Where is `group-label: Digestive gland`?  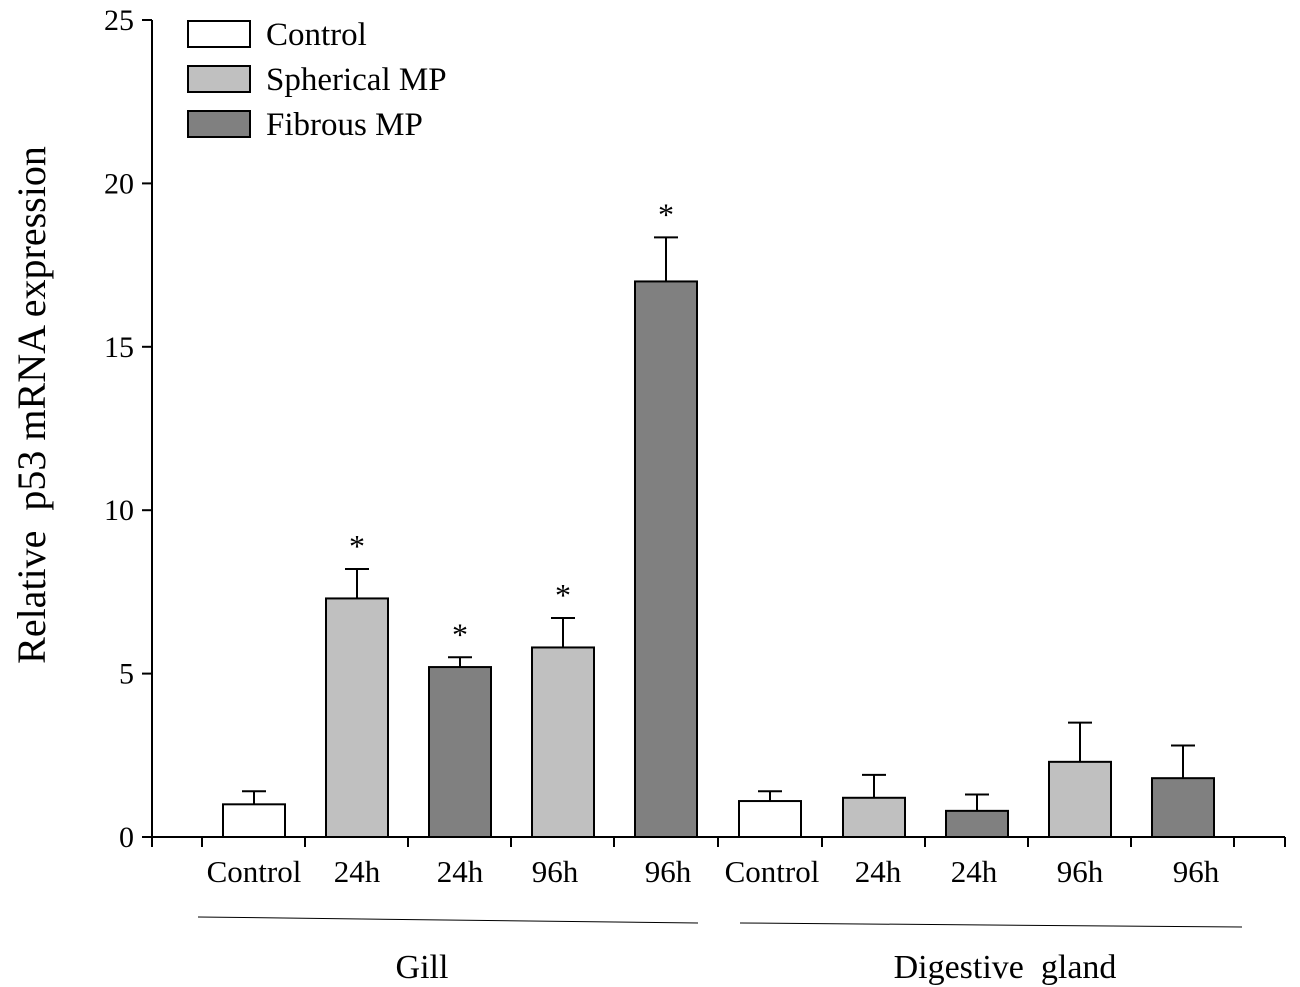 group-label: Digestive gland is located at coordinates (1005, 967).